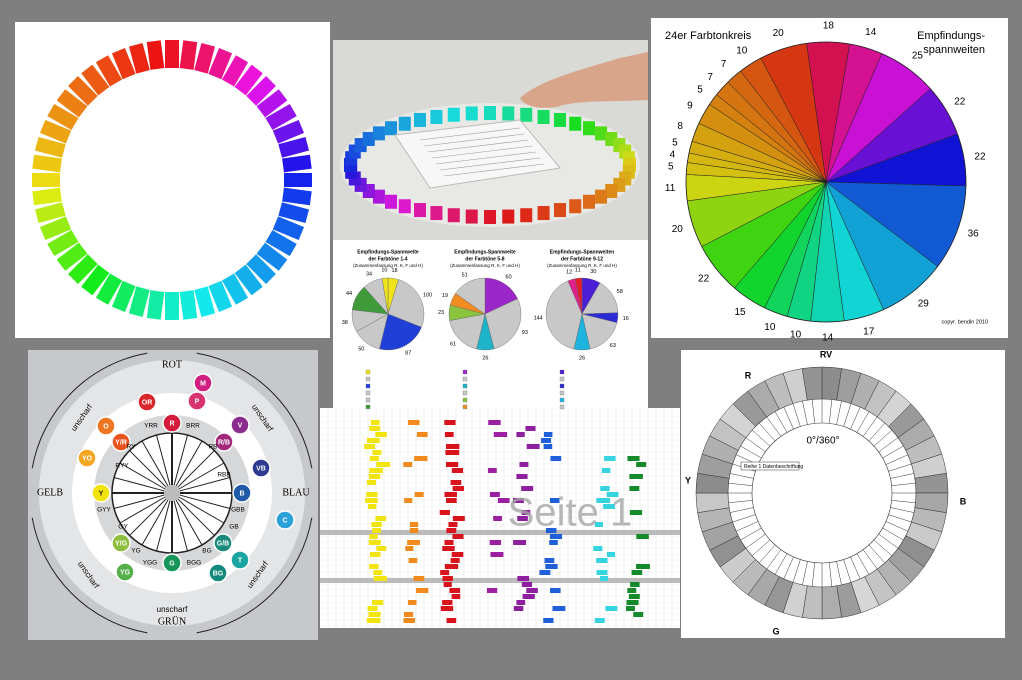  I want to click on pie-label: 26, so click(485, 358).